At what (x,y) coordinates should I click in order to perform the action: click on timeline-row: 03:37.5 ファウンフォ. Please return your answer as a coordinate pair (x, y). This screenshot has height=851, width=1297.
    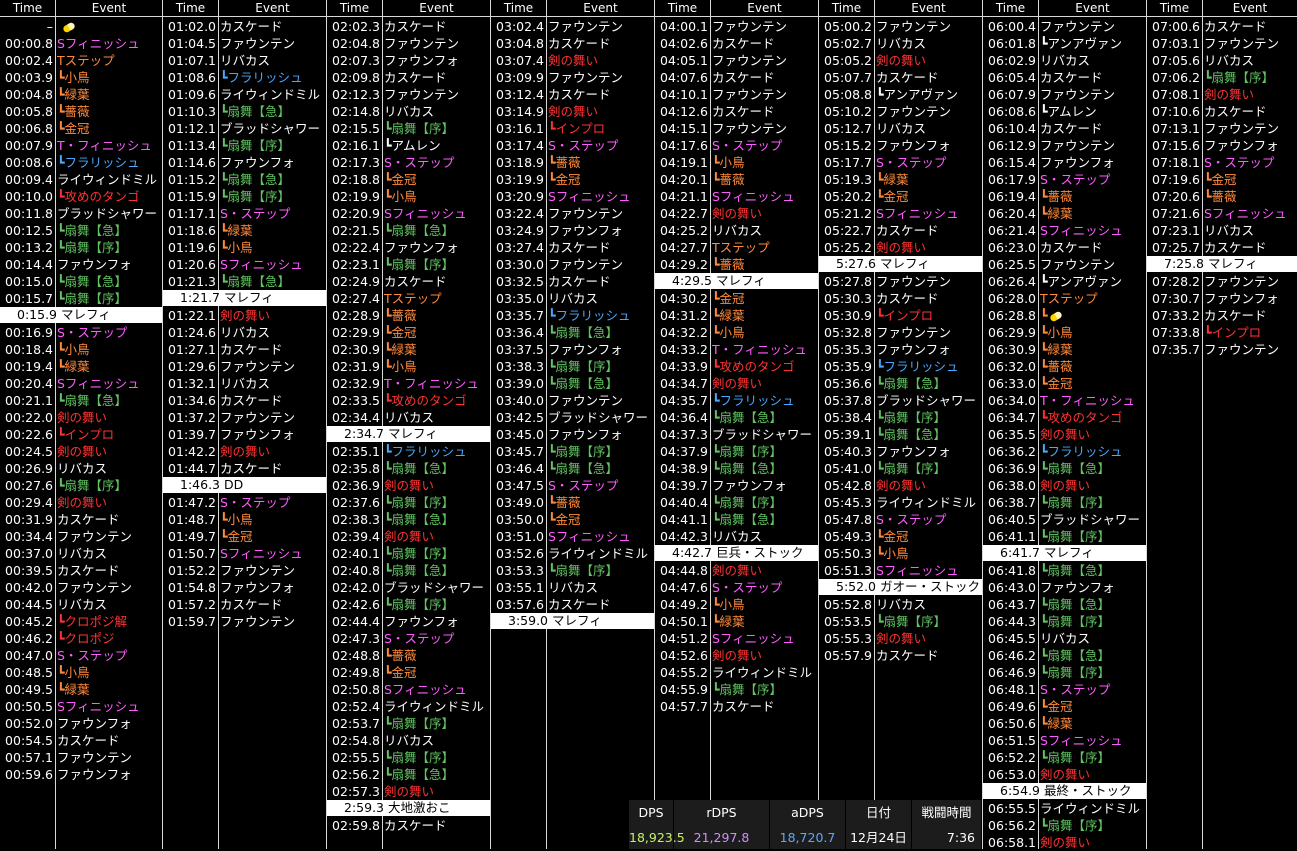
    Looking at the image, I should click on (572, 349).